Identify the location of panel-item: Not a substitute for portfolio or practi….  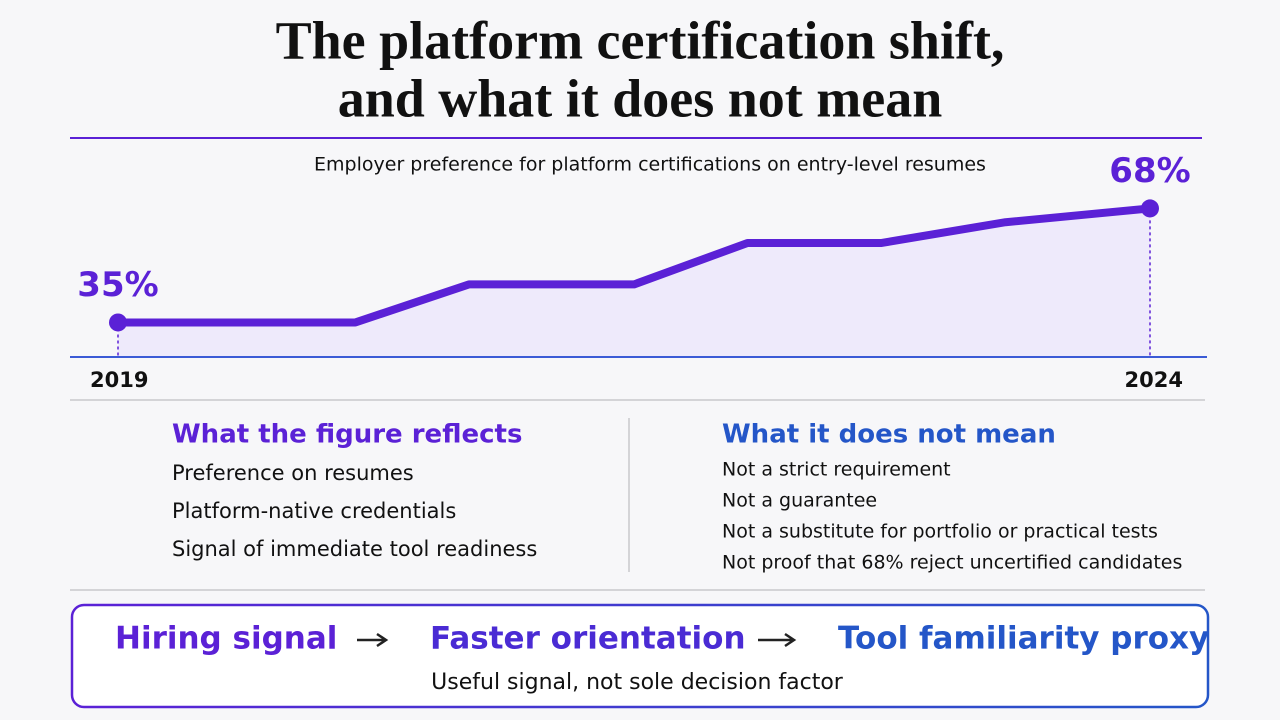
(940, 532).